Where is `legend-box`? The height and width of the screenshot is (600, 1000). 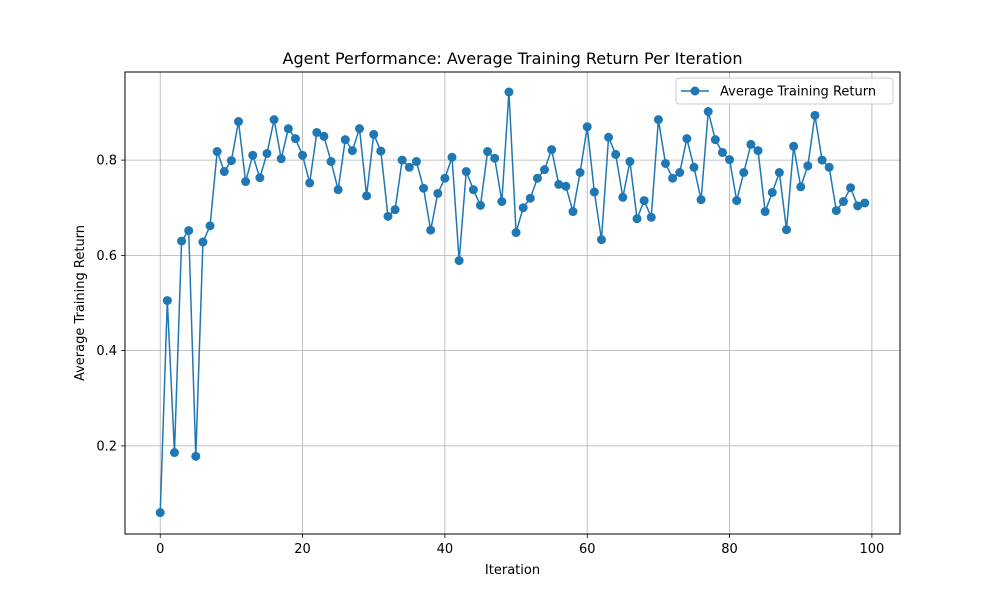
legend-box is located at coordinates (784, 91).